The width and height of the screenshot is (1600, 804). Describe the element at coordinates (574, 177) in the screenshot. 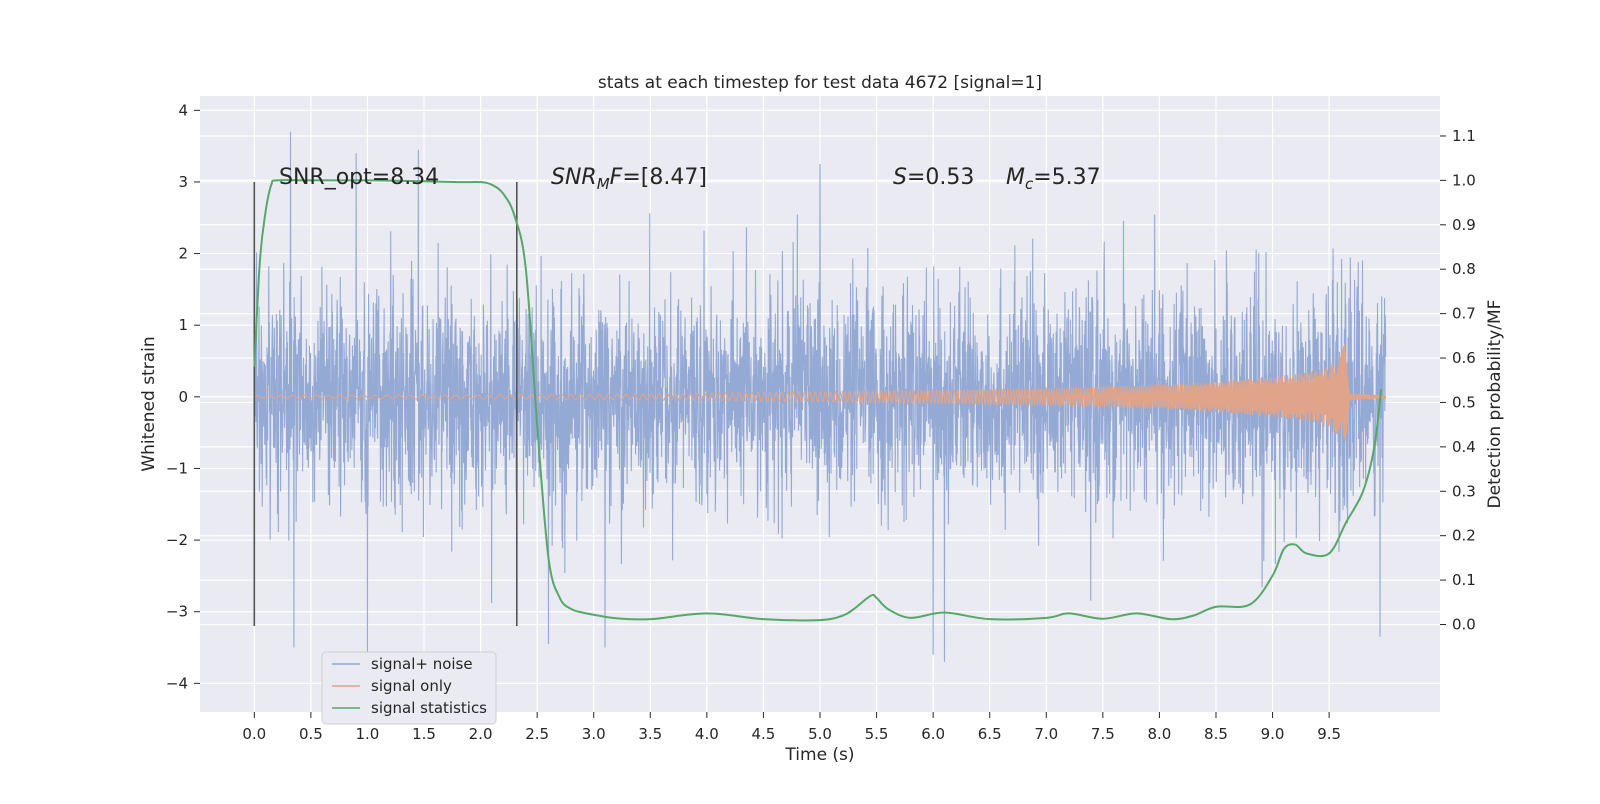

I see `annotation-snr-mf-base: SNR` at that location.